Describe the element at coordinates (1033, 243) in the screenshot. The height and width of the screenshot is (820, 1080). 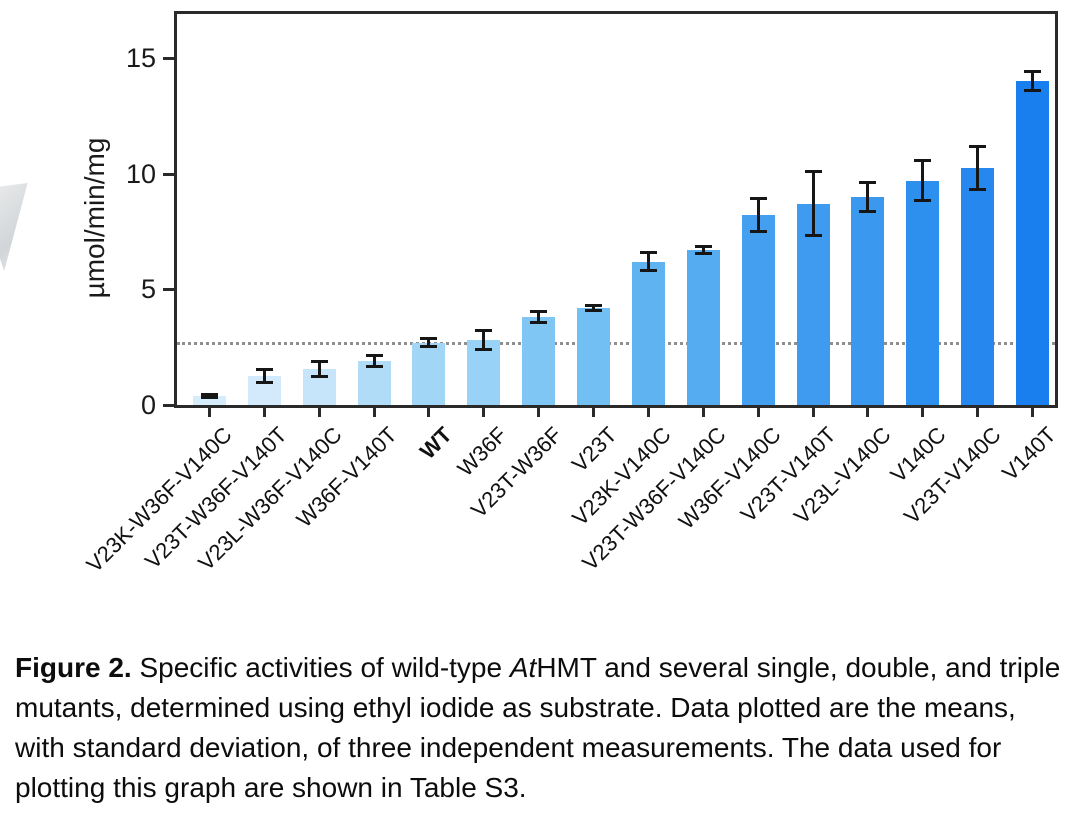
I see `bar-V140T` at that location.